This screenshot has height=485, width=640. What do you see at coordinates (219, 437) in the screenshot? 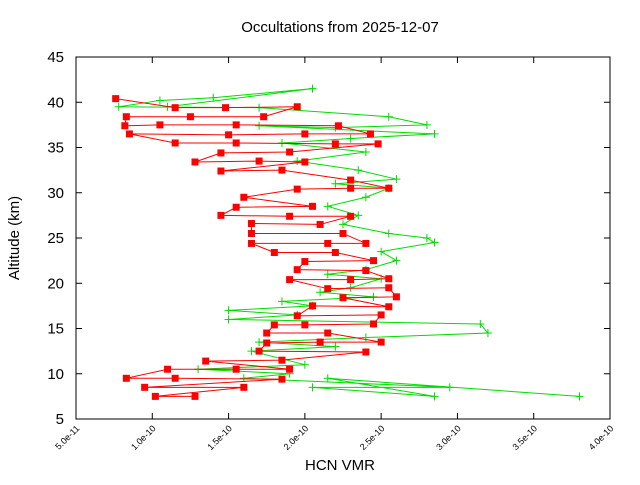
I see `x-tick-label: 1.5e-10` at bounding box center [219, 437].